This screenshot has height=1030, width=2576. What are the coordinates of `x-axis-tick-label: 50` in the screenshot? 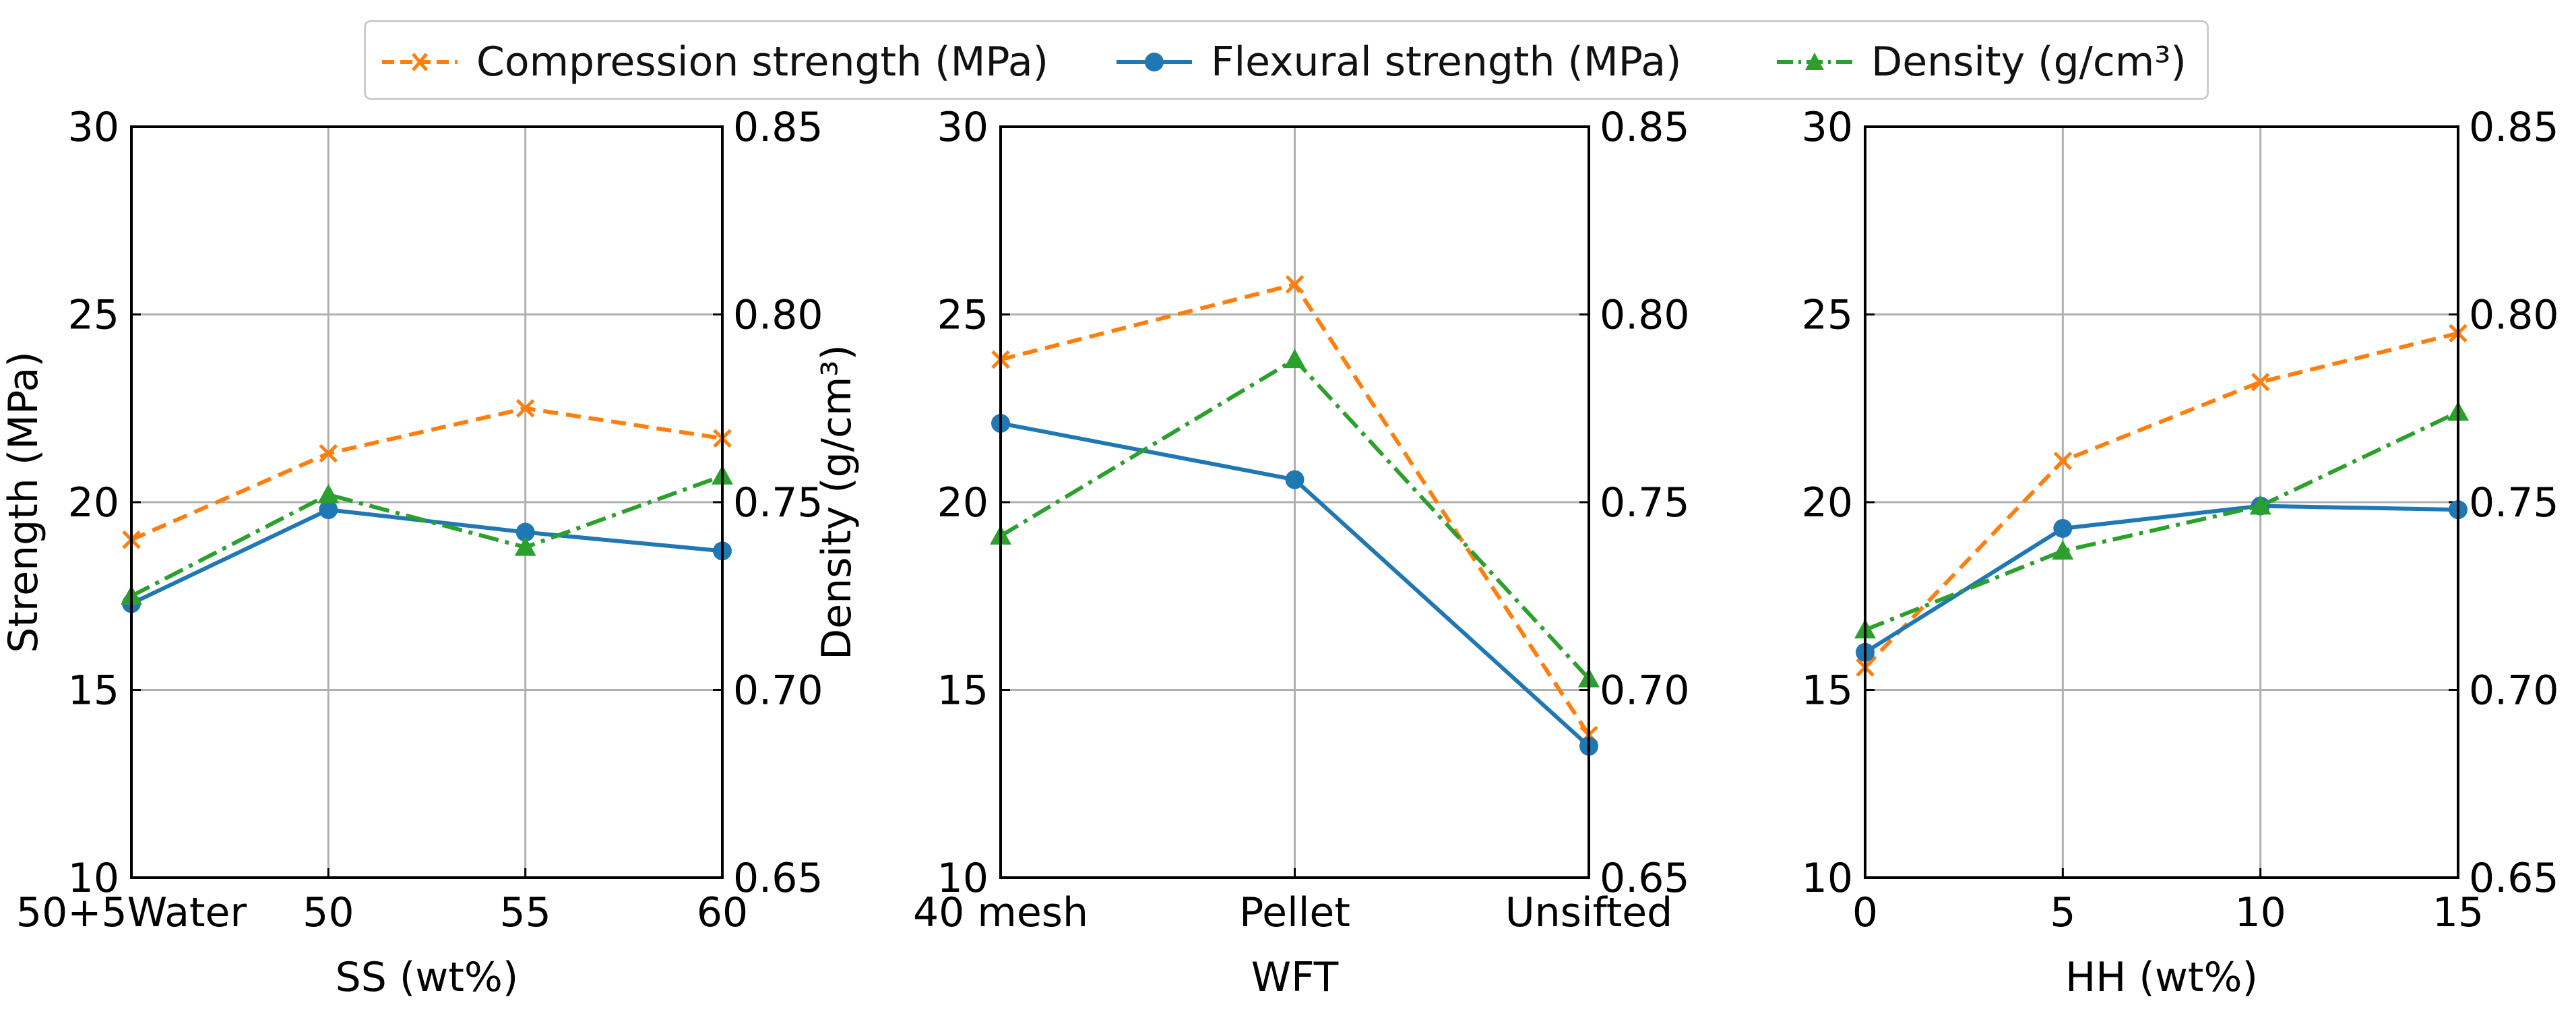 It's located at (328, 912).